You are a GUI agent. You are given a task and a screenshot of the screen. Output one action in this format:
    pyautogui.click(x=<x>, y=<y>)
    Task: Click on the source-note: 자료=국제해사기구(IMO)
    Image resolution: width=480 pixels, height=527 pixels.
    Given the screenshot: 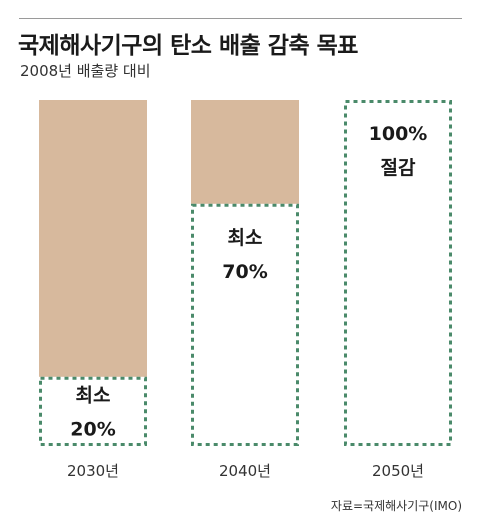 What is the action you would take?
    pyautogui.click(x=396, y=506)
    